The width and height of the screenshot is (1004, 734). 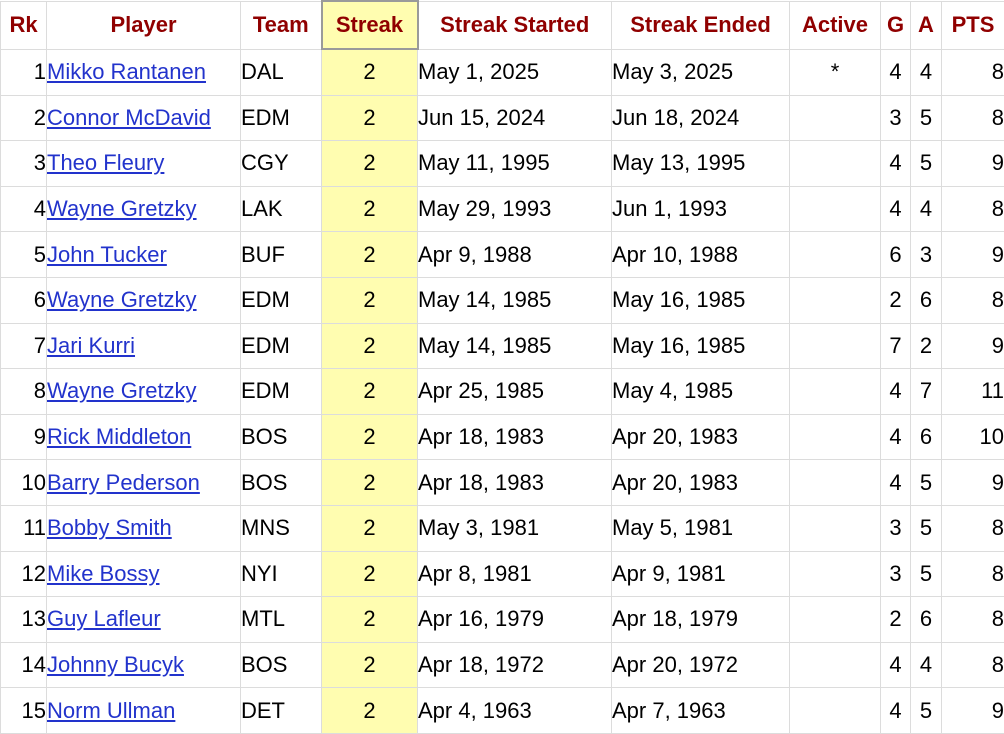 What do you see at coordinates (111, 710) in the screenshot?
I see `player-link: Norm Ullman` at bounding box center [111, 710].